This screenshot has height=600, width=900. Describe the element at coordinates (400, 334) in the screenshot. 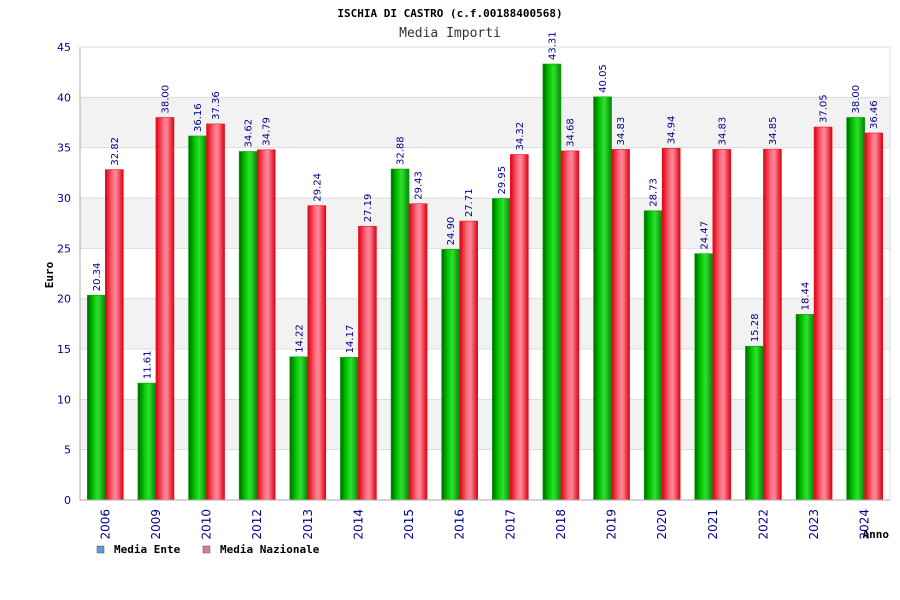

I see `bar-media-ente-2015` at that location.